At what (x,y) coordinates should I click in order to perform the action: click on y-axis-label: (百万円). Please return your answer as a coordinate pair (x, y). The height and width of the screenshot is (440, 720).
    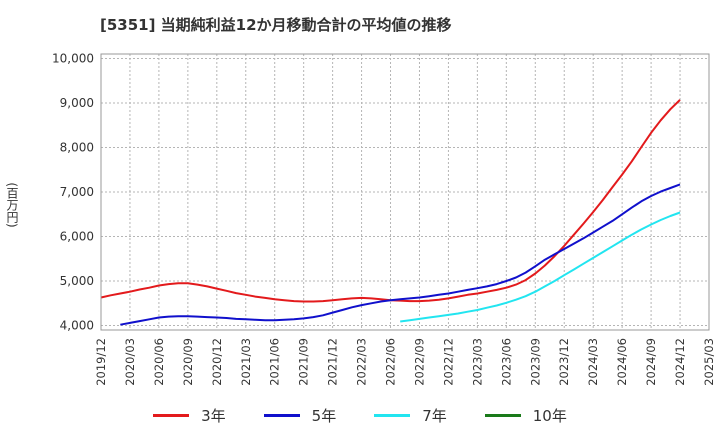
    Looking at the image, I should click on (12, 205).